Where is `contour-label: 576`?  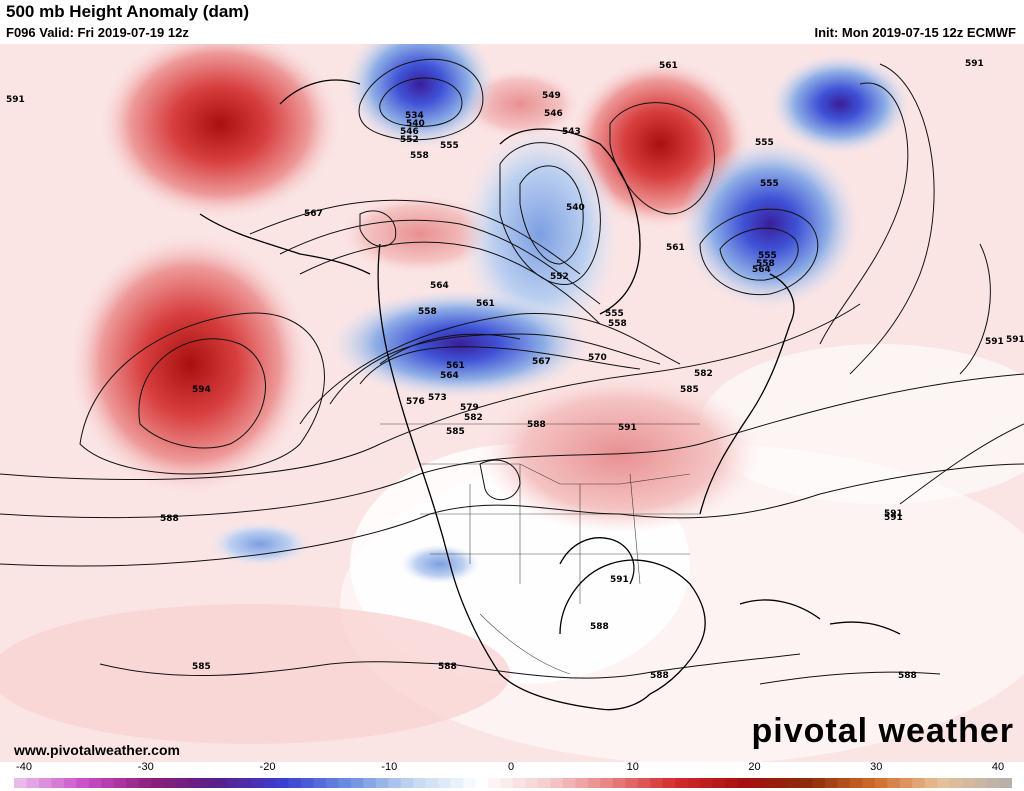
contour-label: 576 is located at coordinates (415, 402).